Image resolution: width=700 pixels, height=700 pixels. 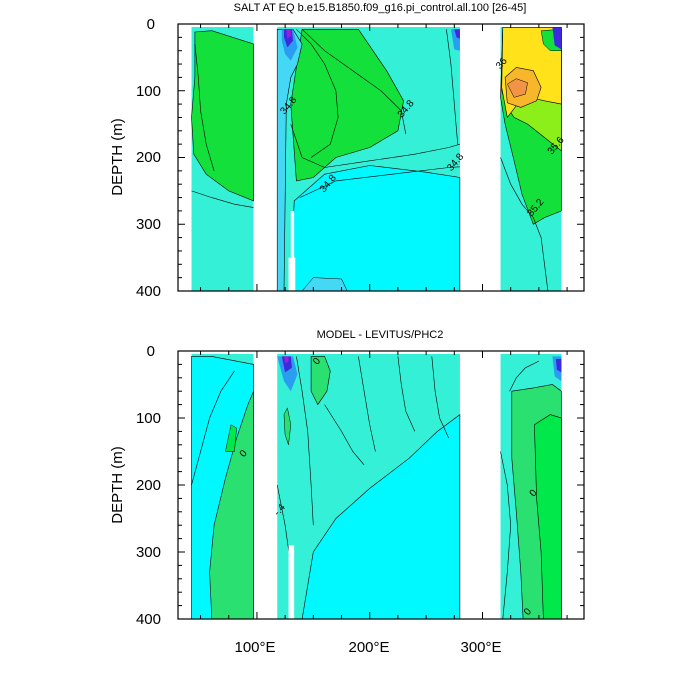 What do you see at coordinates (517, 88) in the screenshot?
I see `salinity-peak-region` at bounding box center [517, 88].